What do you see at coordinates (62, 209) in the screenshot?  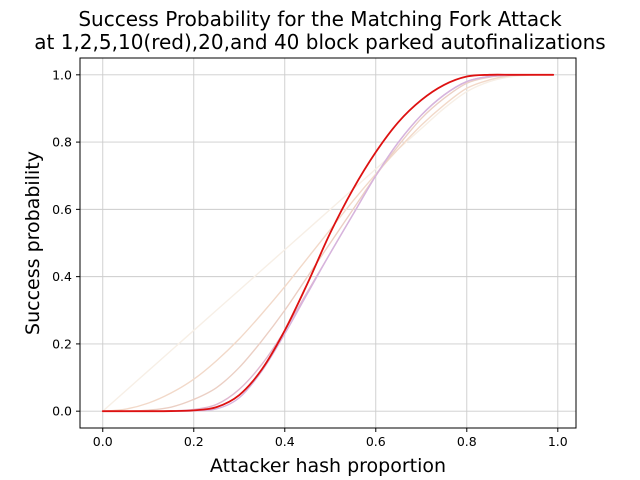 I see `y-tick-label: 0.6` at bounding box center [62, 209].